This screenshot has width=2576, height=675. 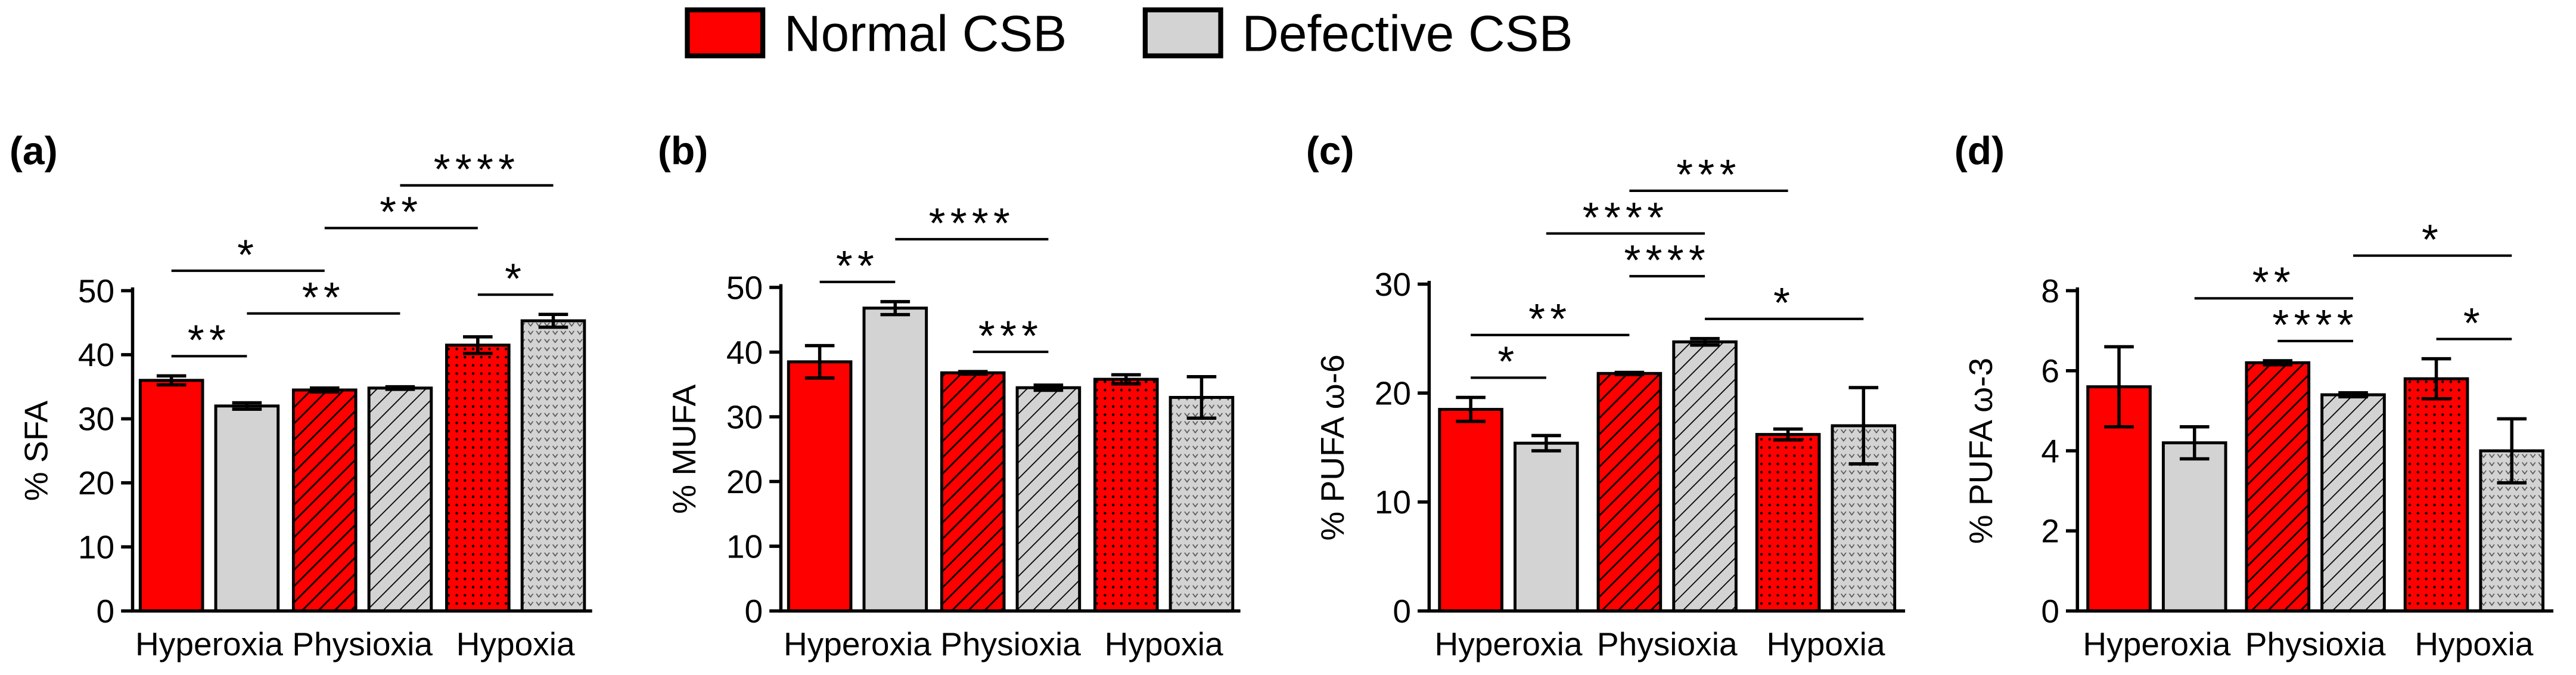 What do you see at coordinates (35, 451) in the screenshot?
I see `y-axis-title: % SFA` at bounding box center [35, 451].